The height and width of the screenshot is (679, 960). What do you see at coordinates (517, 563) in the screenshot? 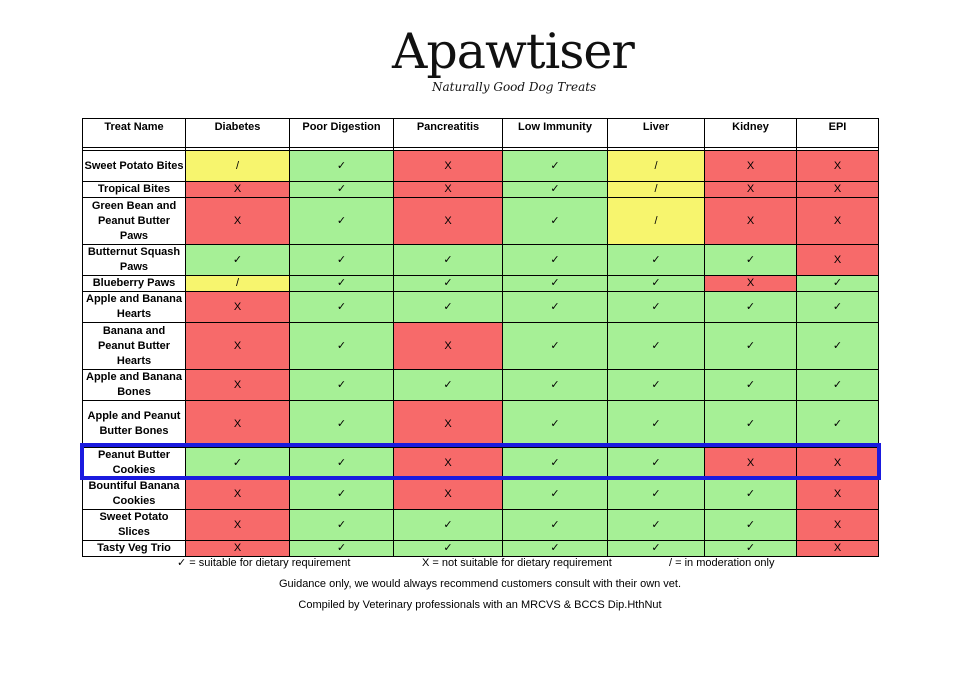
I see `legend-not-suitable: X = not suitable for dietary requirement` at bounding box center [517, 563].